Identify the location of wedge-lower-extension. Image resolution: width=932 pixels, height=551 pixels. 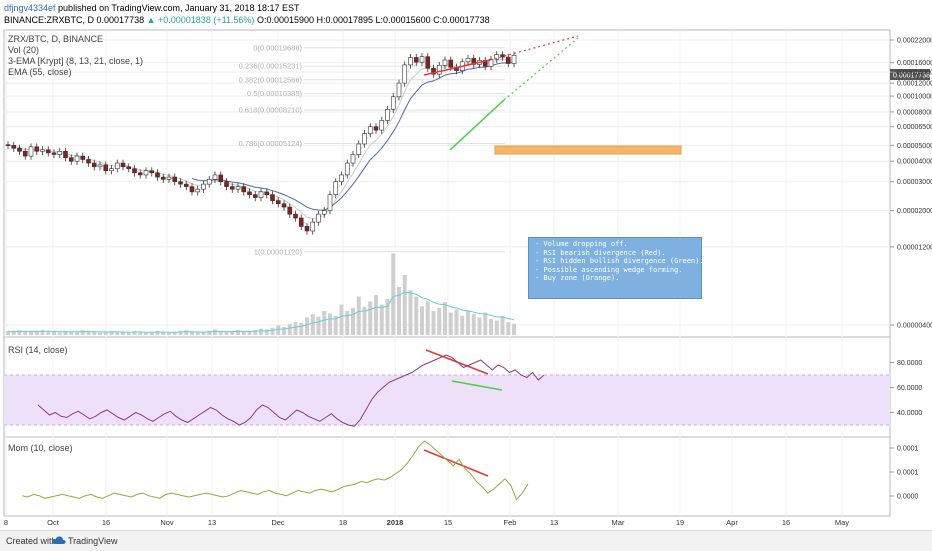
(541, 69).